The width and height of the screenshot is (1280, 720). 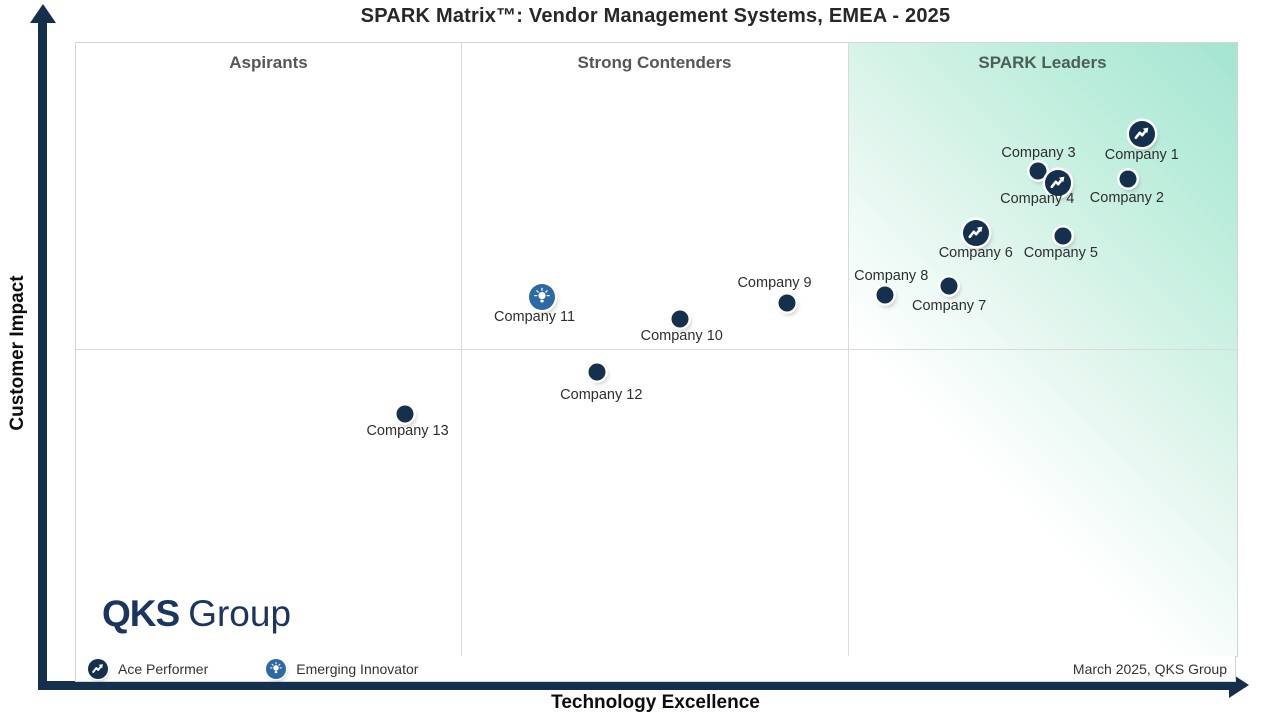 I want to click on company-label: Company 10, so click(x=681, y=335).